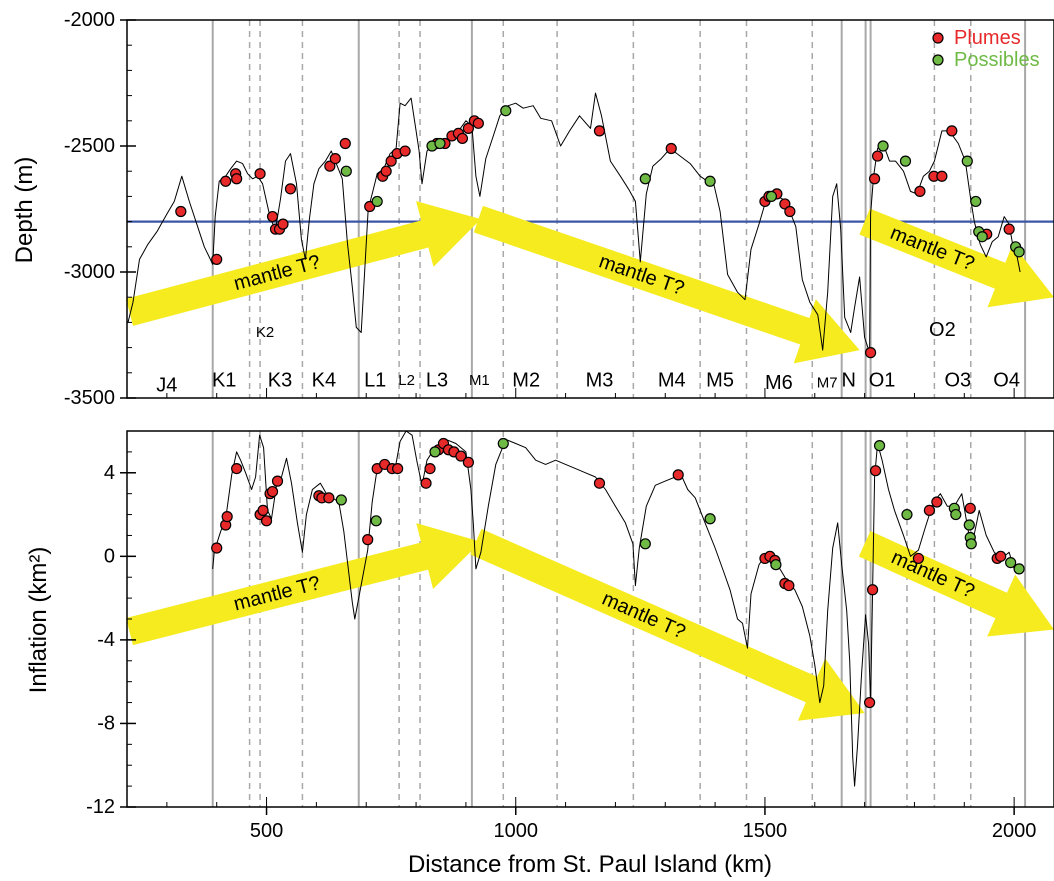 This screenshot has height=881, width=1054. What do you see at coordinates (166, 385) in the screenshot?
I see `segment-label: J4` at bounding box center [166, 385].